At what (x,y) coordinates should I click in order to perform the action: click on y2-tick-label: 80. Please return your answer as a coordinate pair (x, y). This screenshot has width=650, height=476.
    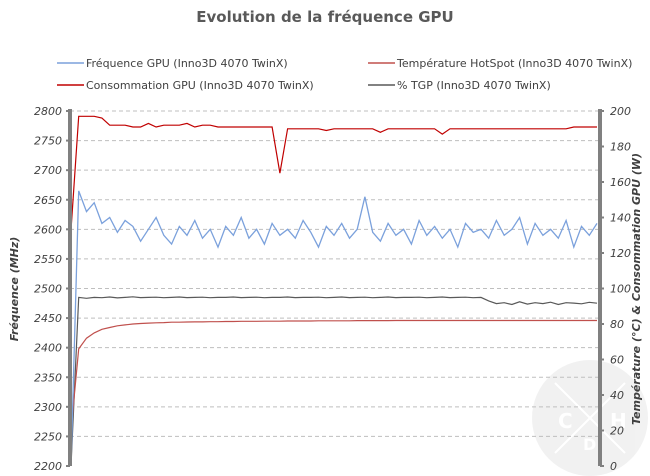
    Looking at the image, I should click on (617, 324).